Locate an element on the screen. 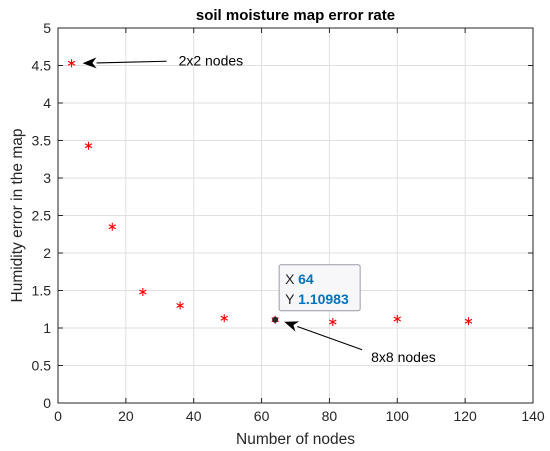  annotation-label: 2x2 nodes is located at coordinates (211, 60).